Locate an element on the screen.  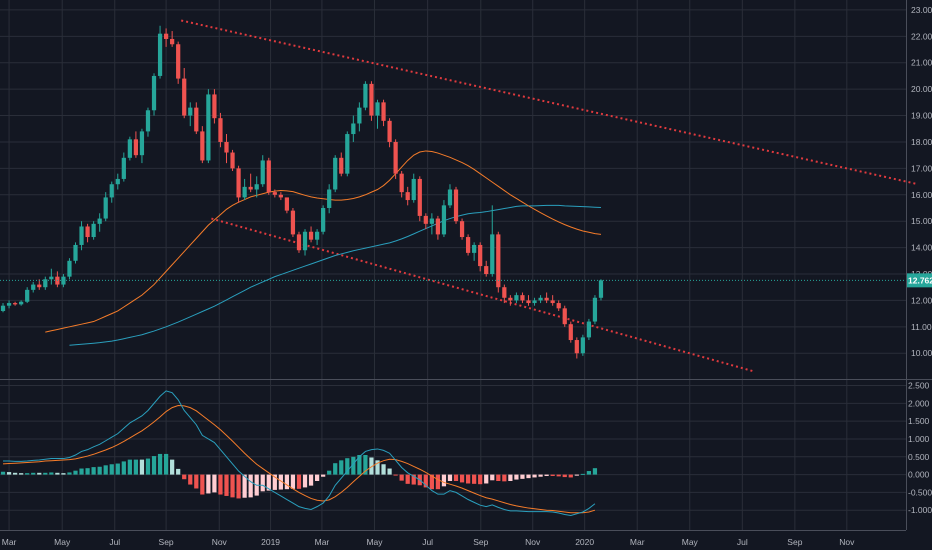
time-tick-label: Nov is located at coordinates (533, 542).